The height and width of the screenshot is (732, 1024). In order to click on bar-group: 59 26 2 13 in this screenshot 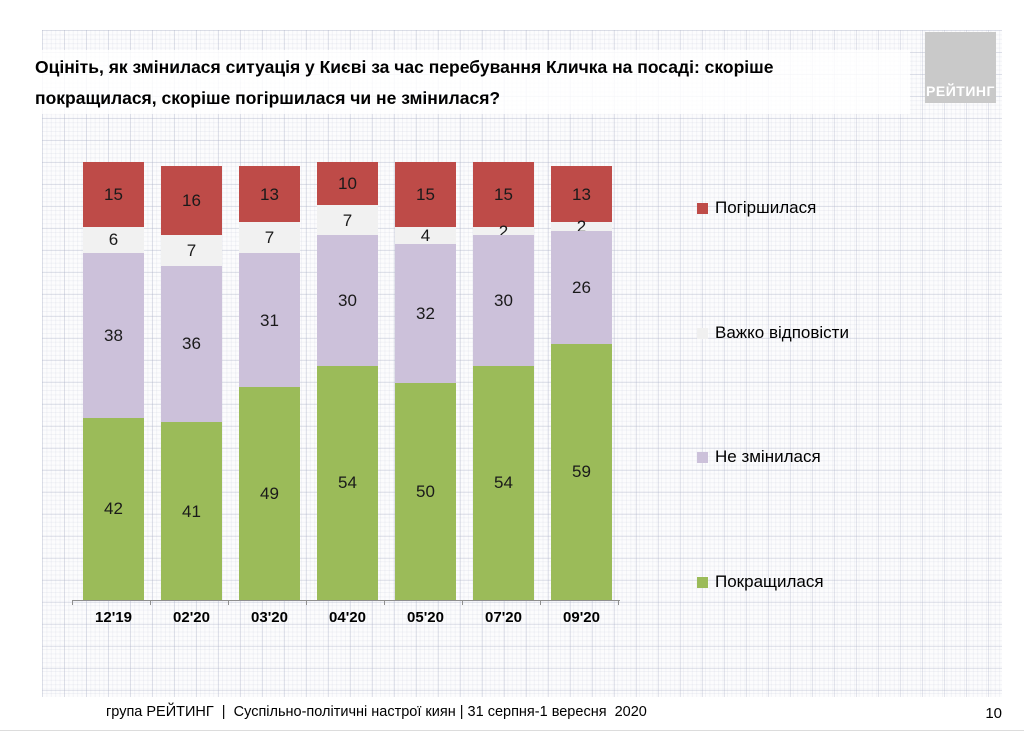, I will do `click(581, 383)`.